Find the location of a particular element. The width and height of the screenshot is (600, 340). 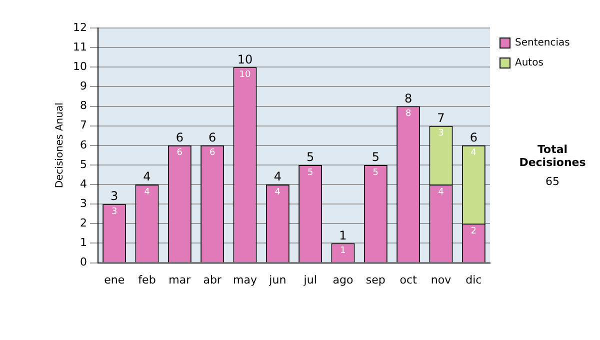

y-tick-label: 5 is located at coordinates (83, 164).